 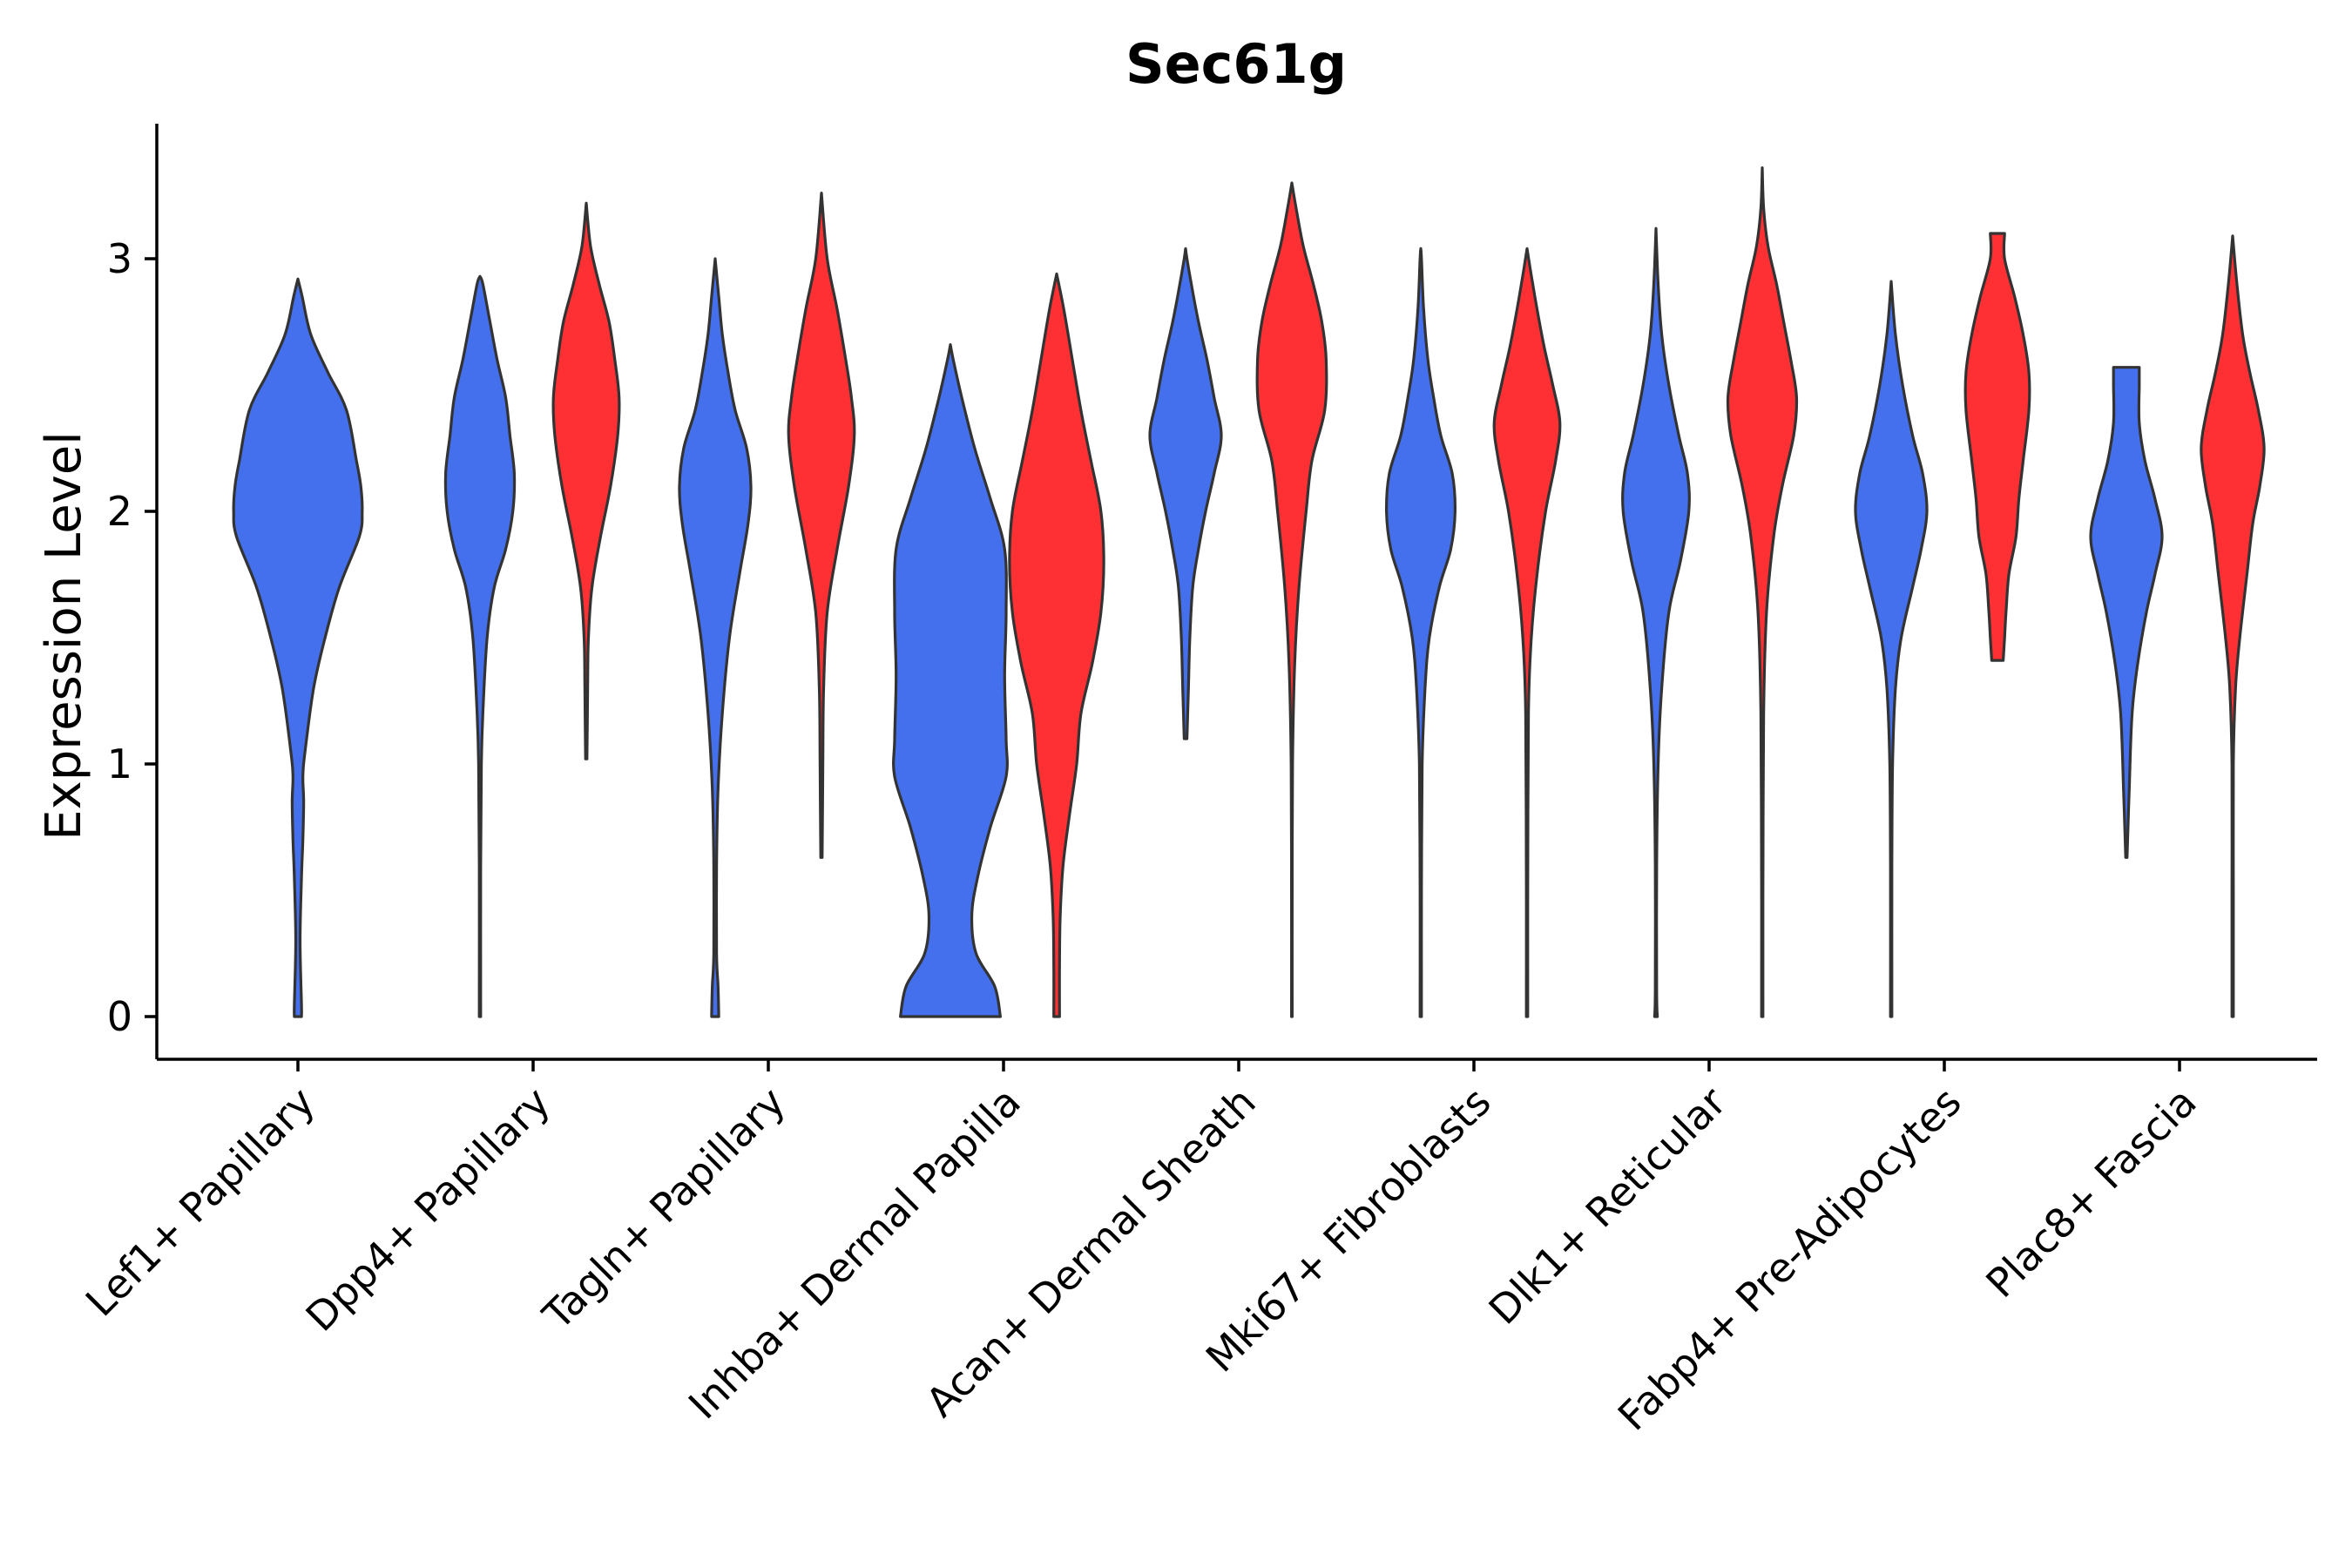 I want to click on y-tick-label: 2, so click(x=119, y=511).